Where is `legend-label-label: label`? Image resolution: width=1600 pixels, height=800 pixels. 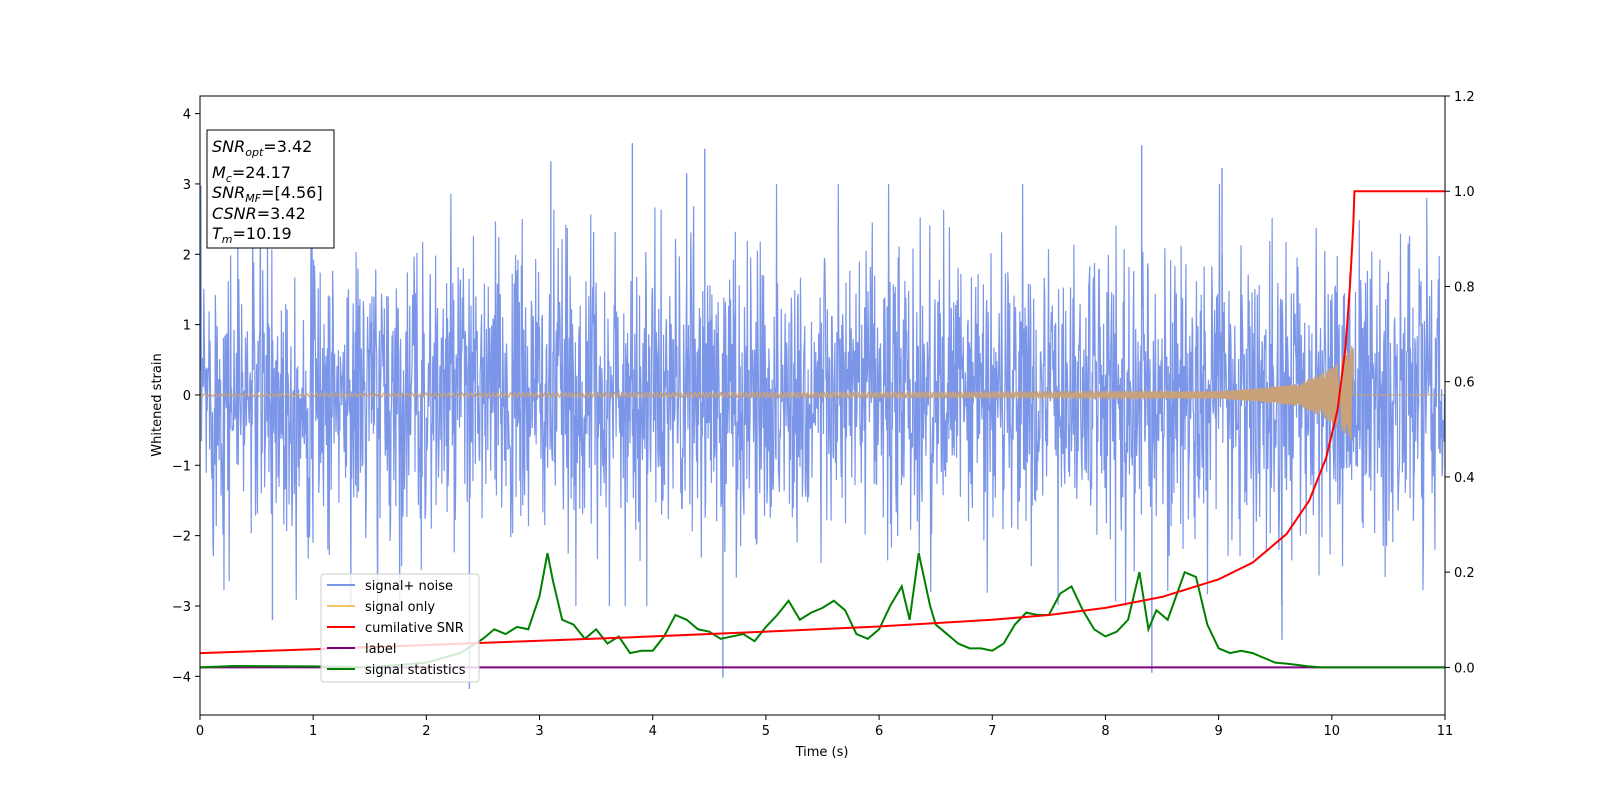 legend-label-label: label is located at coordinates (380, 649).